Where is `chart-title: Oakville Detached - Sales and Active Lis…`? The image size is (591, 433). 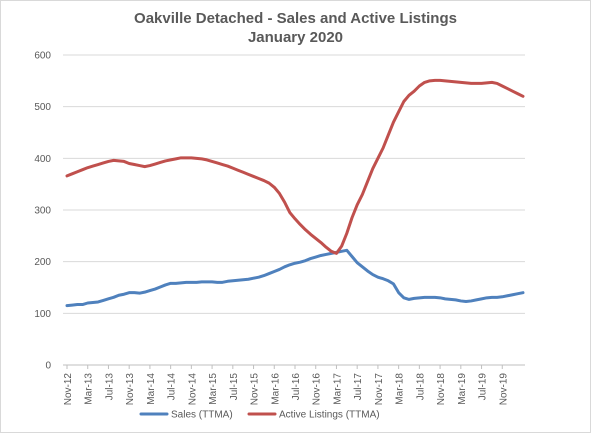 chart-title: Oakville Detached - Sales and Active Lis… is located at coordinates (295, 18).